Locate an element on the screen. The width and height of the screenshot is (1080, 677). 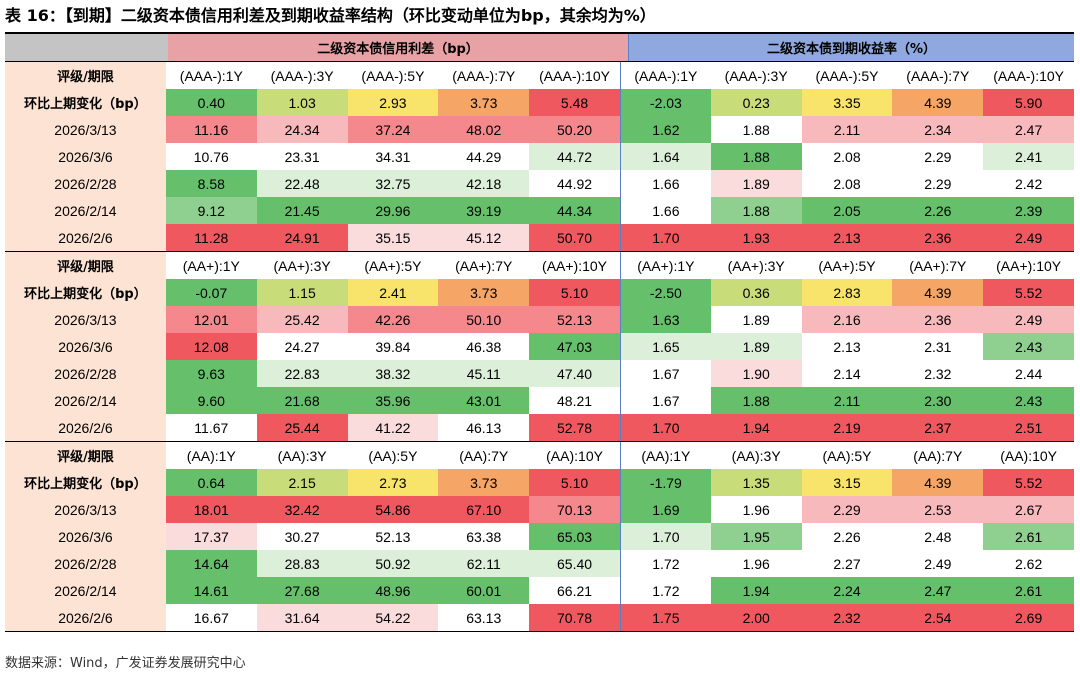
spread-value-cell: 50.10 is located at coordinates (484, 319).